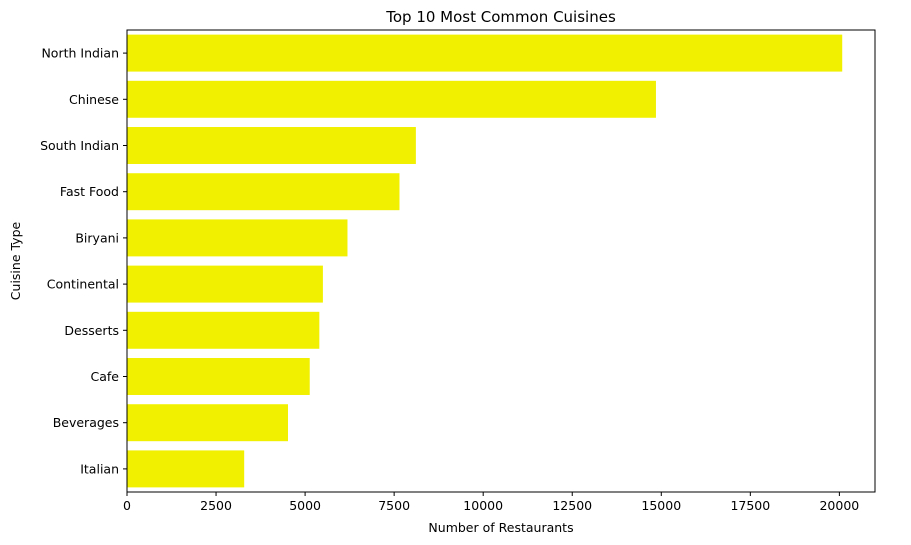 The width and height of the screenshot is (911, 545). What do you see at coordinates (99, 468) in the screenshot?
I see `y-tick-label: Italian` at bounding box center [99, 468].